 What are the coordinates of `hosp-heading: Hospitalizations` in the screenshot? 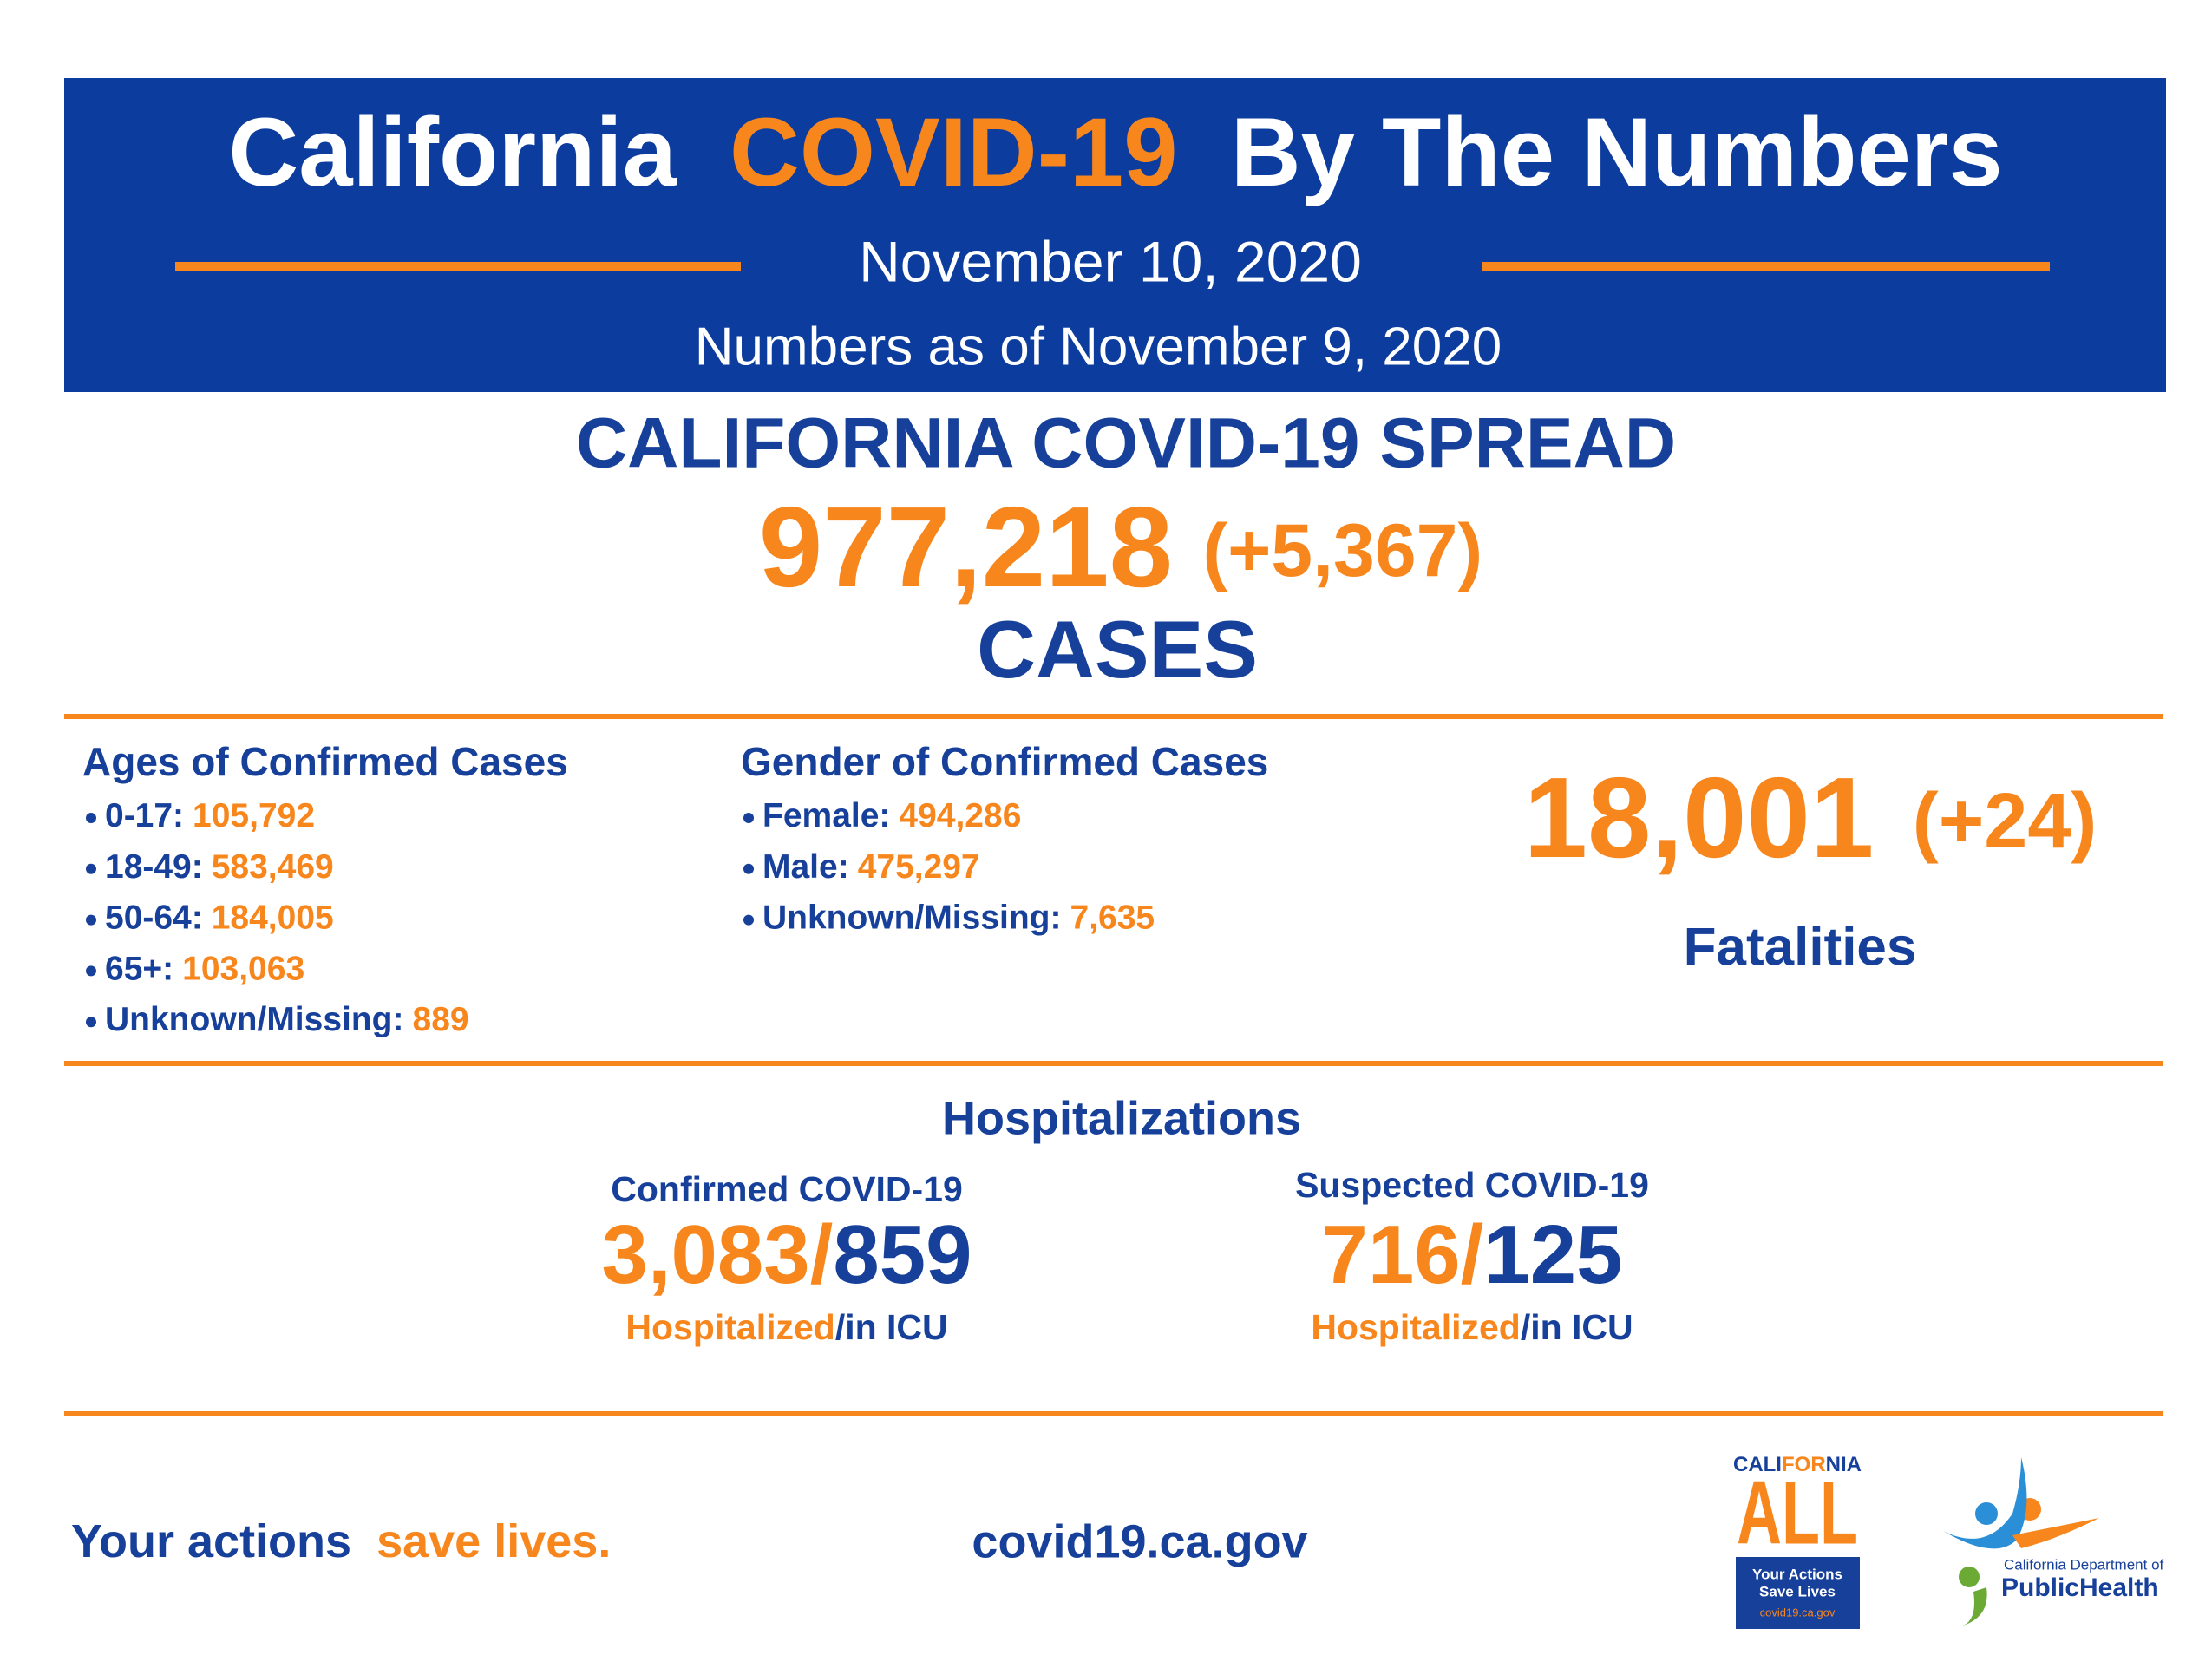 It's located at (1121, 1118).